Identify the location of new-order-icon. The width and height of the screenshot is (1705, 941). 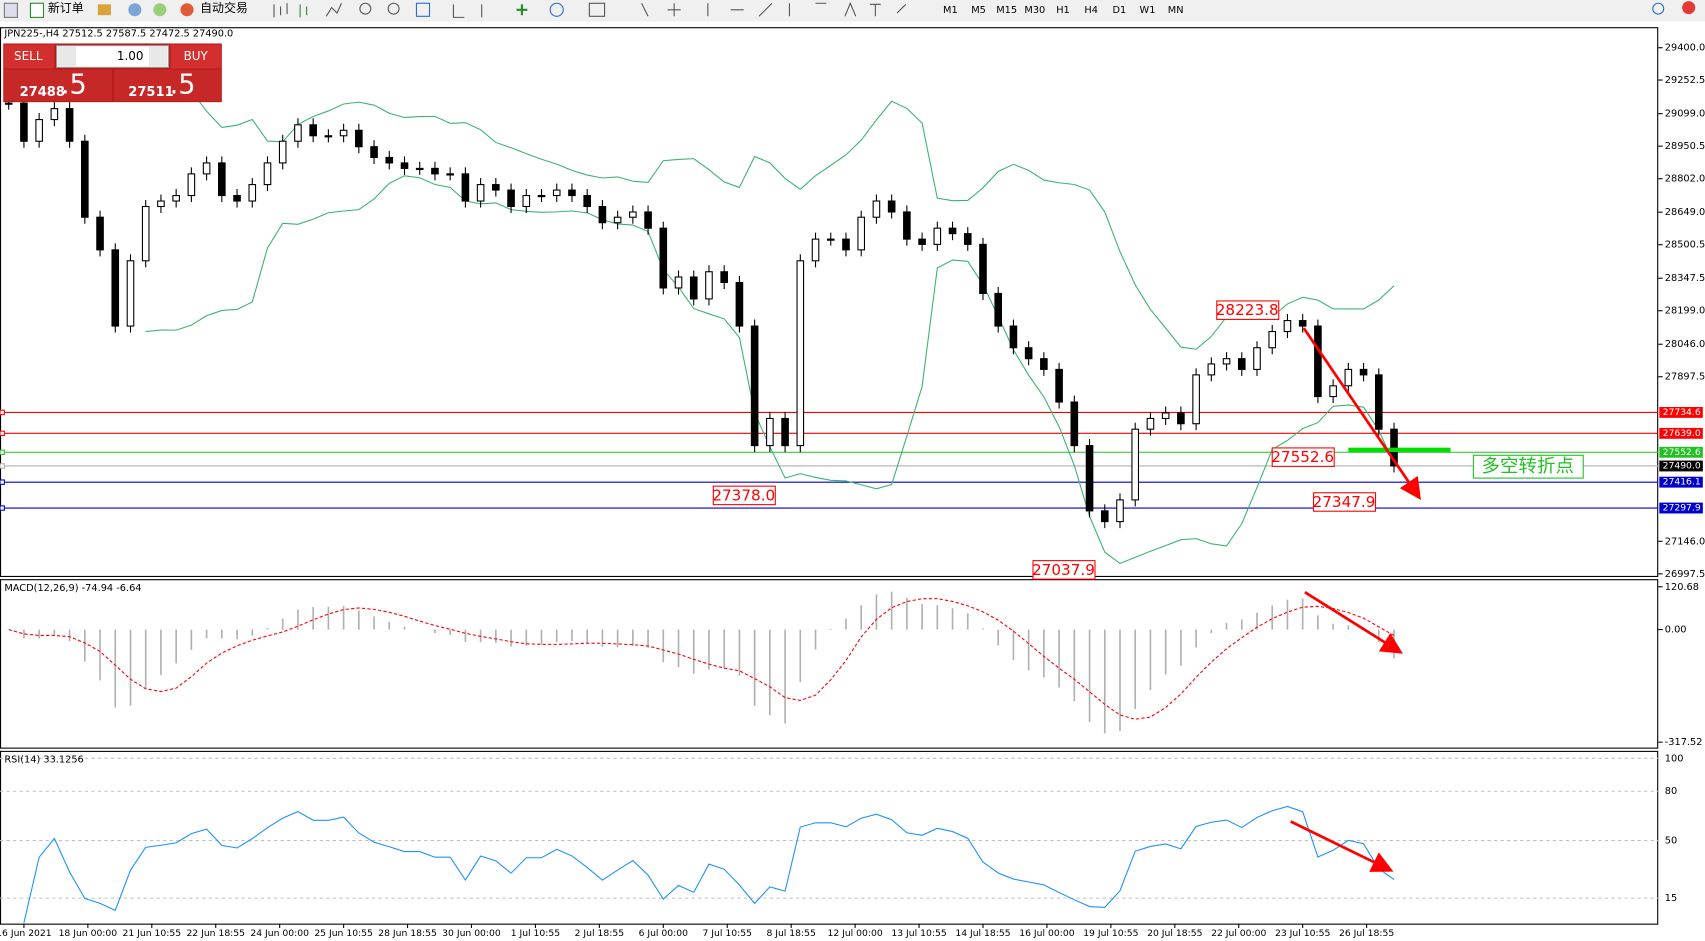
(37, 10).